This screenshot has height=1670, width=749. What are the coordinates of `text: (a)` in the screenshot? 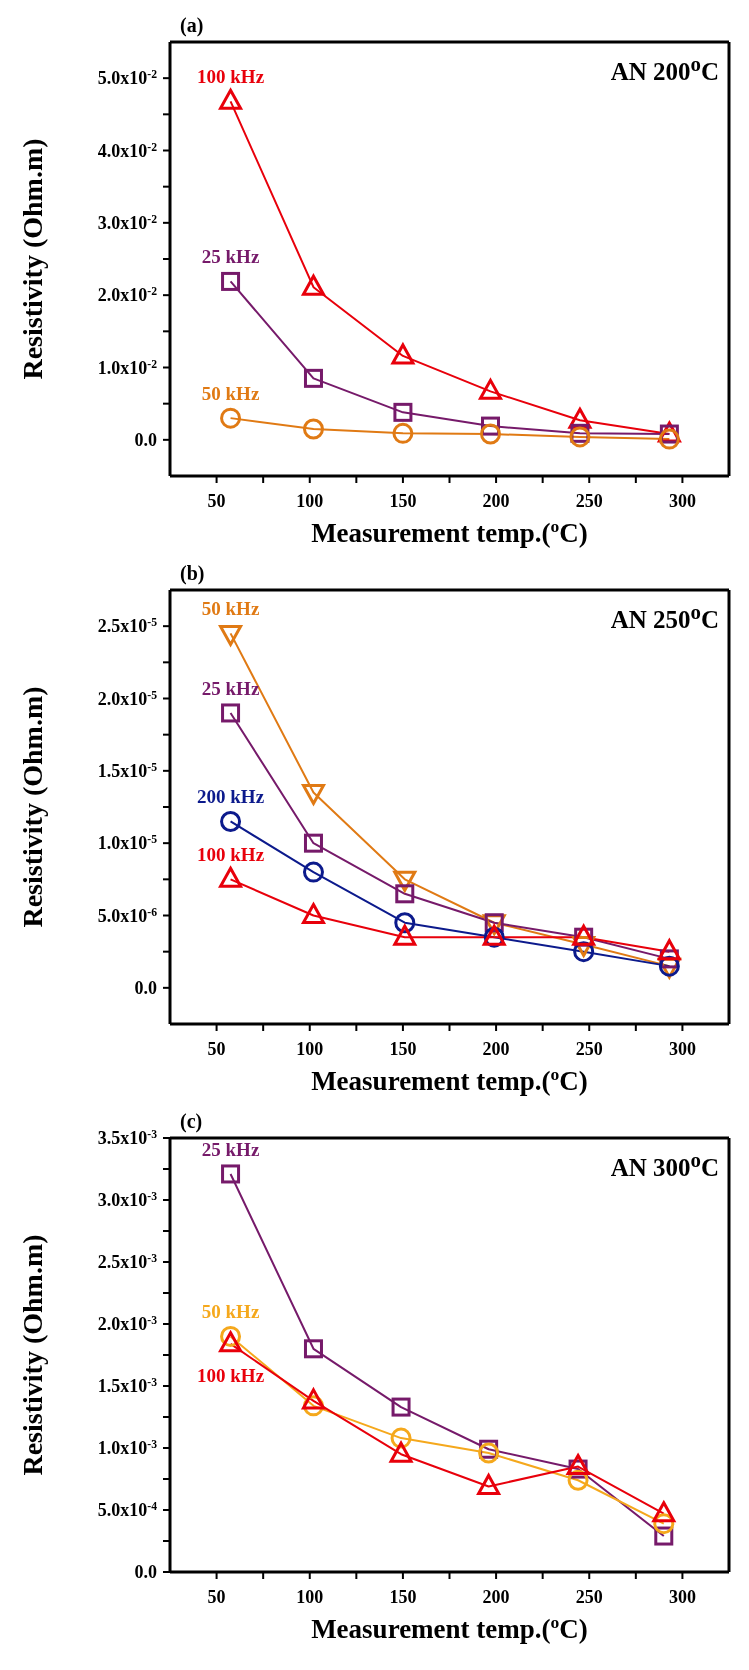 It's located at (192, 25).